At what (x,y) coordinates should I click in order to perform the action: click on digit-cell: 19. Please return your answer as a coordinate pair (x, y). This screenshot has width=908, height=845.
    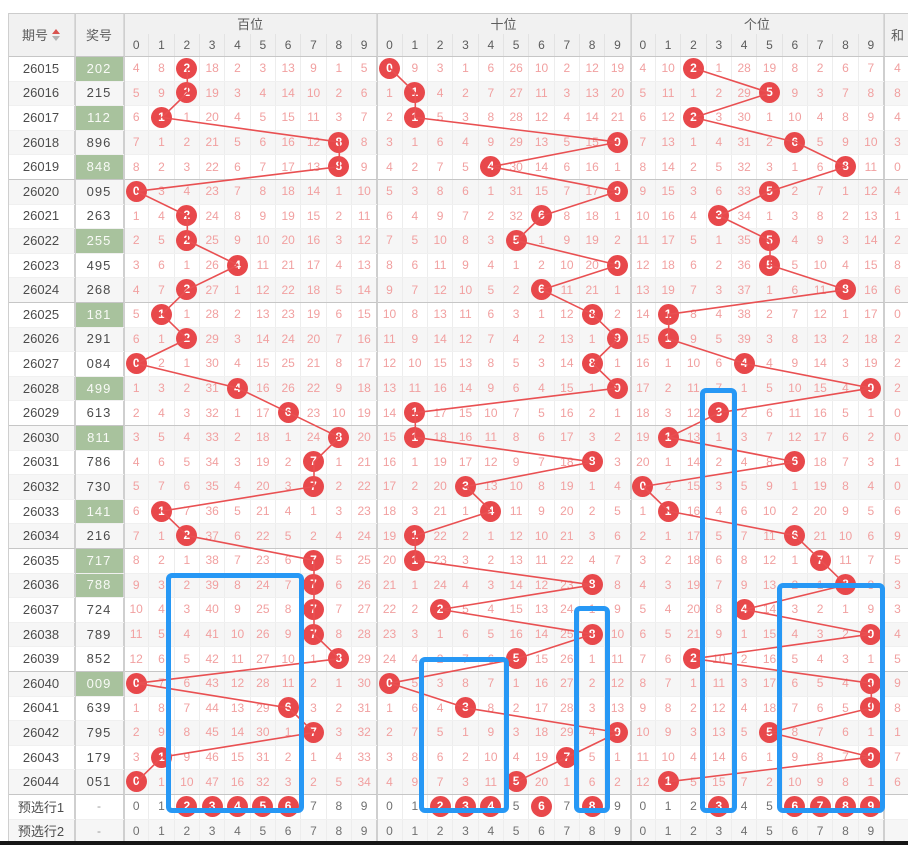
    Looking at the image, I should click on (314, 314).